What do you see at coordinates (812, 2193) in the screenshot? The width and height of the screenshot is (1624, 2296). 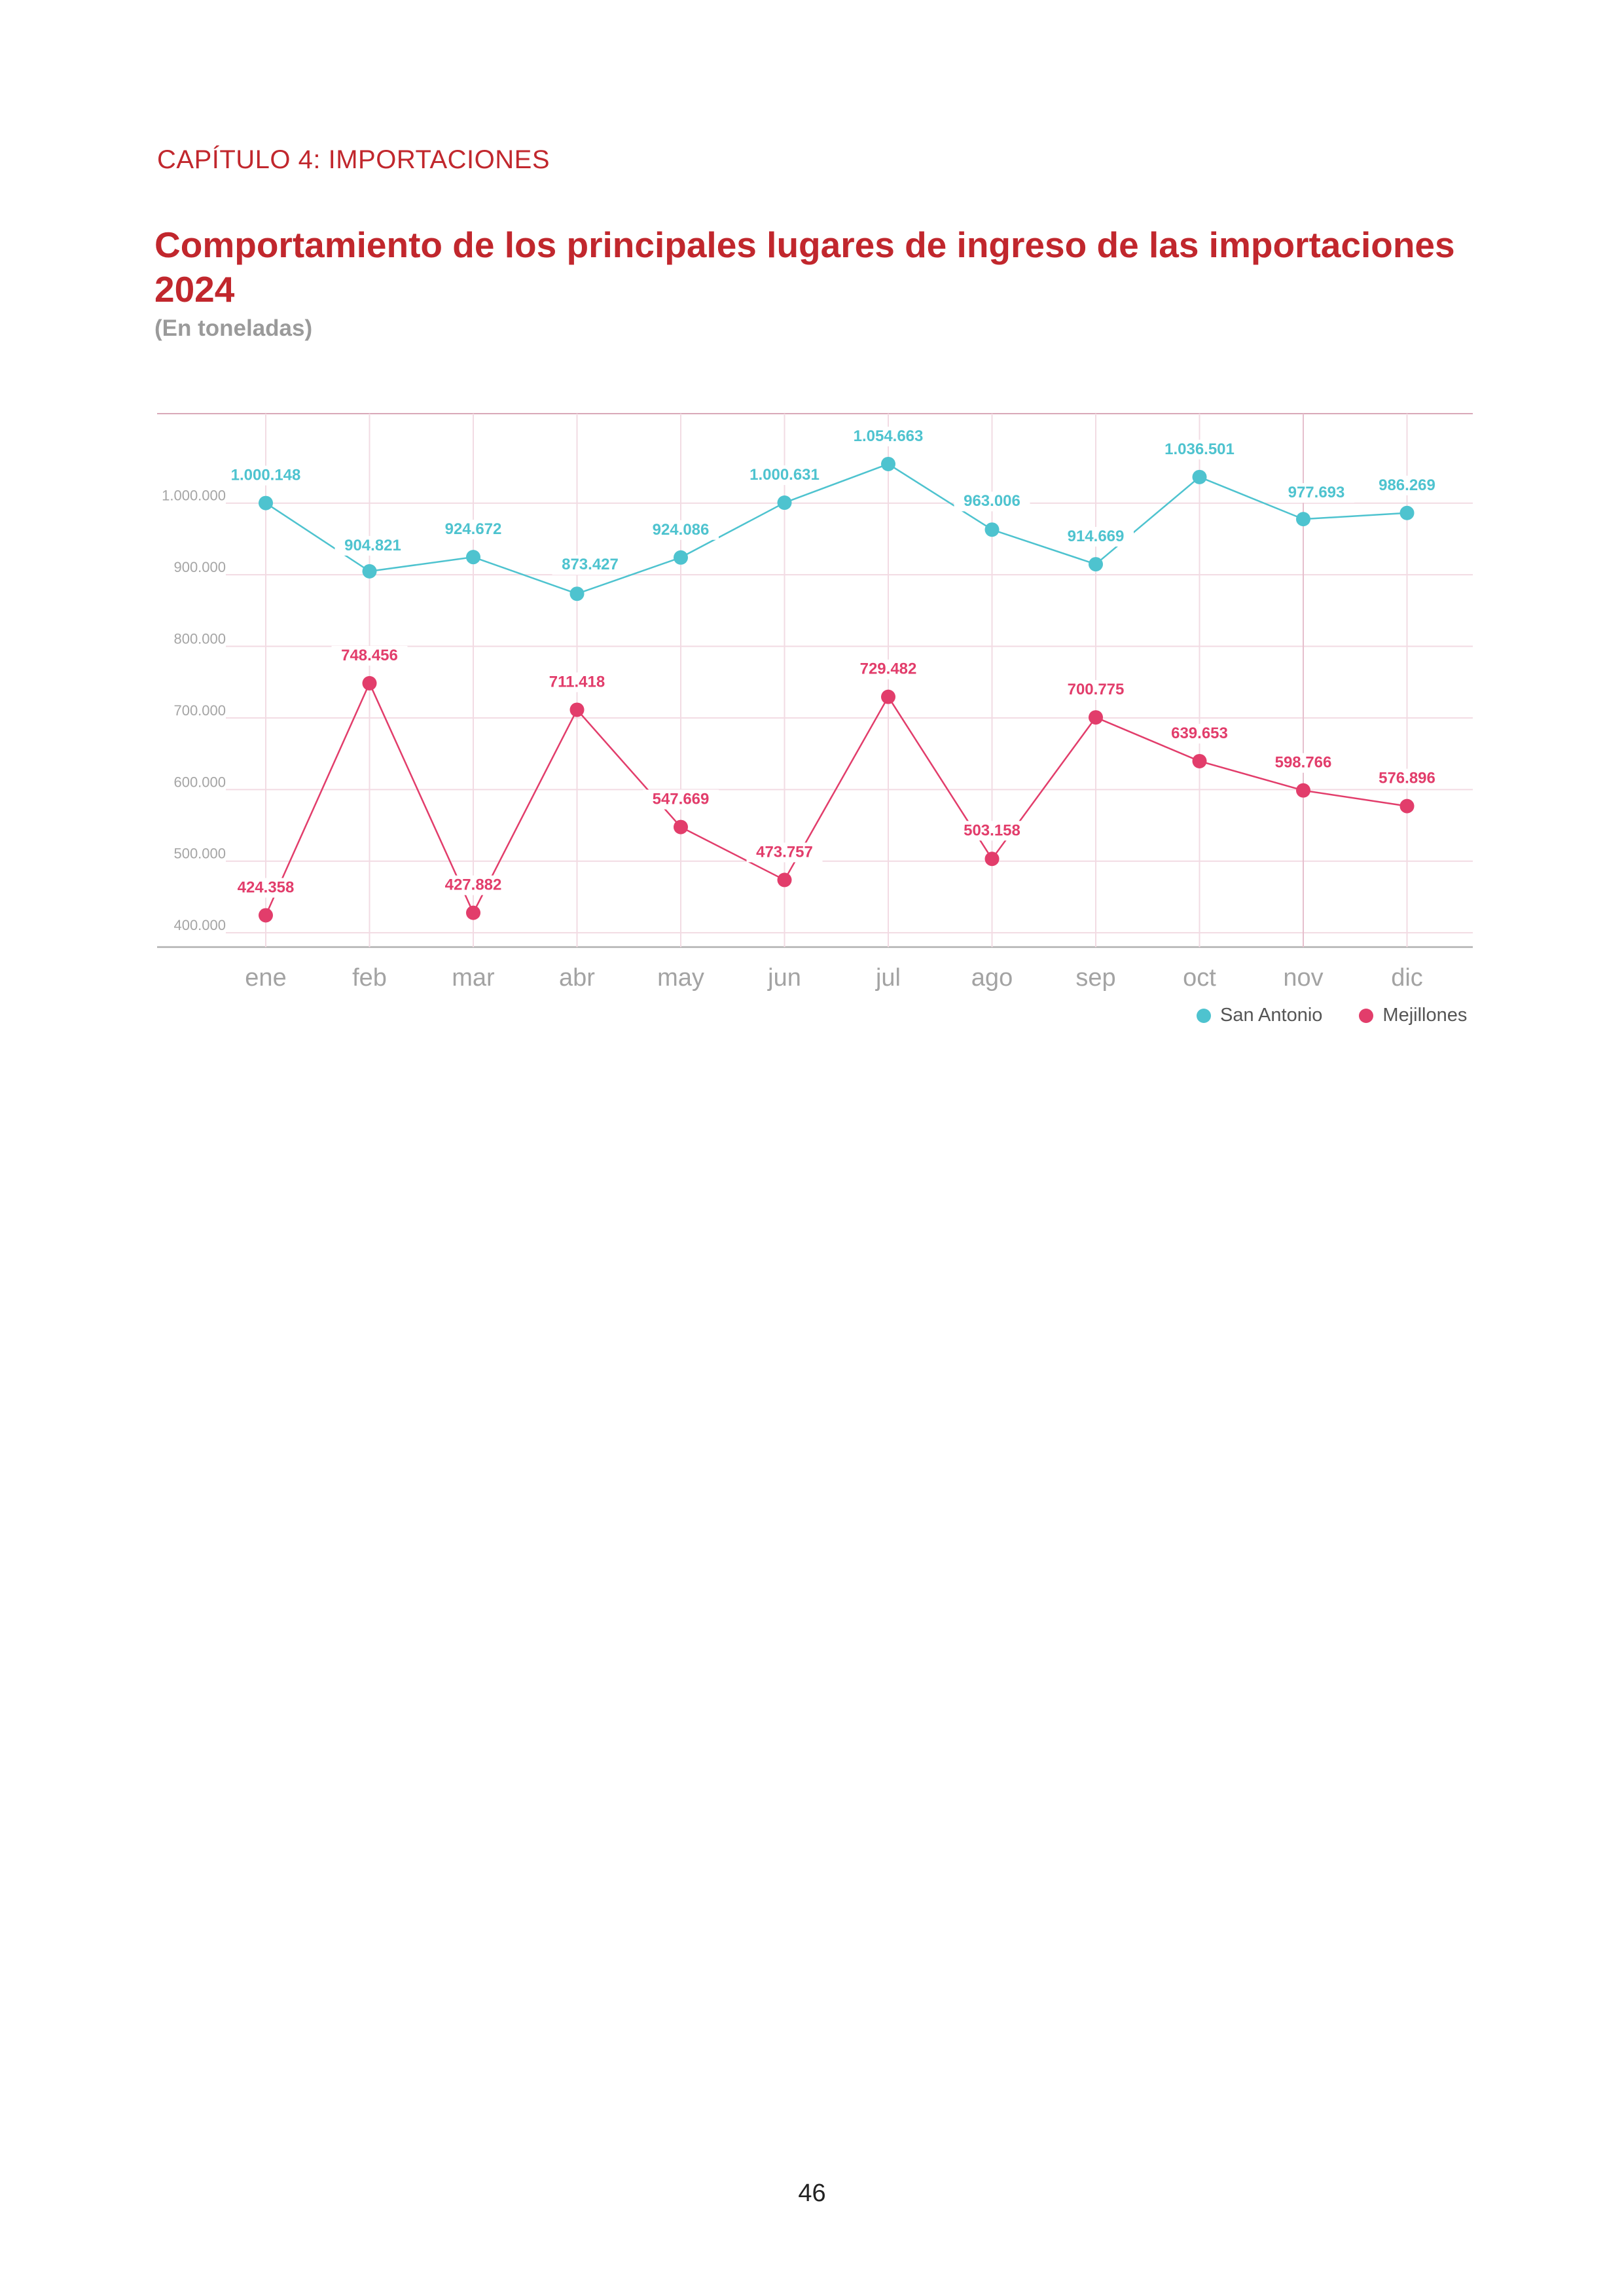 I see `page-number: 46` at bounding box center [812, 2193].